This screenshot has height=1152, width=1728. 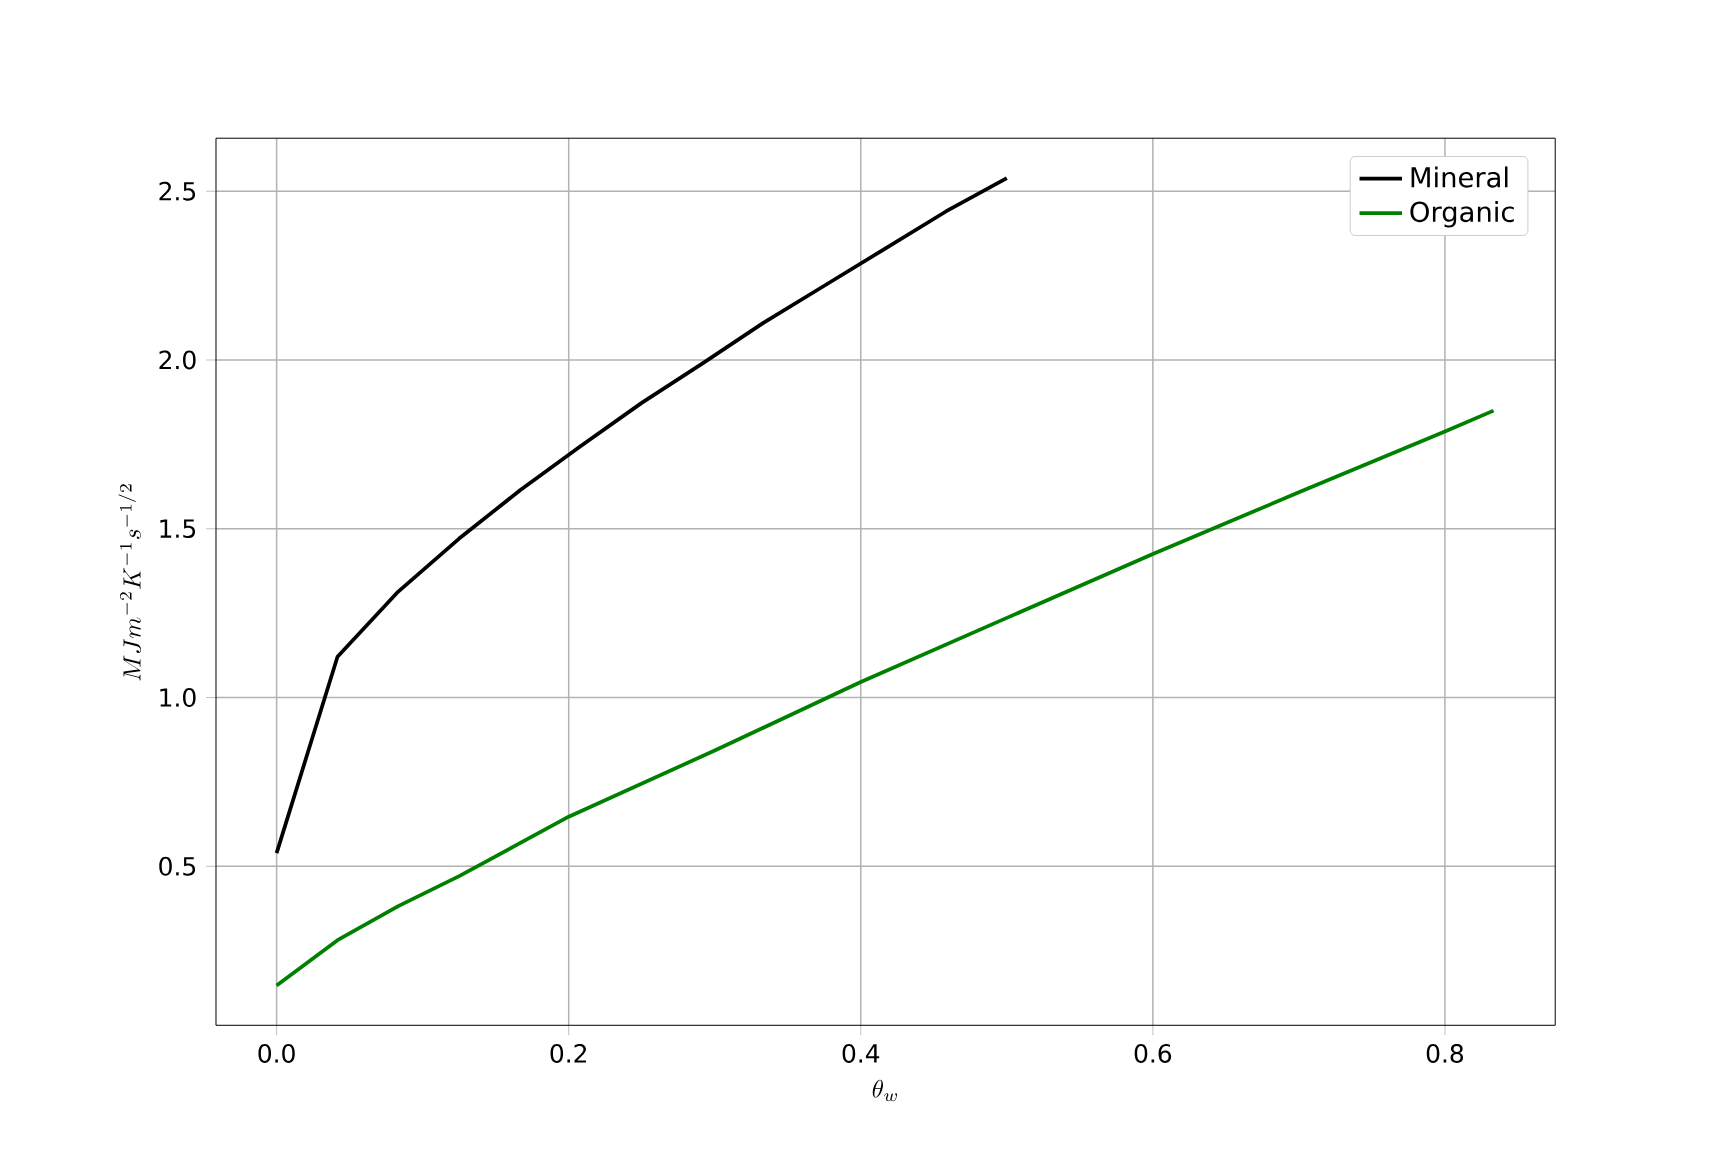 I want to click on y-tick-label: 0.5, so click(x=177, y=866).